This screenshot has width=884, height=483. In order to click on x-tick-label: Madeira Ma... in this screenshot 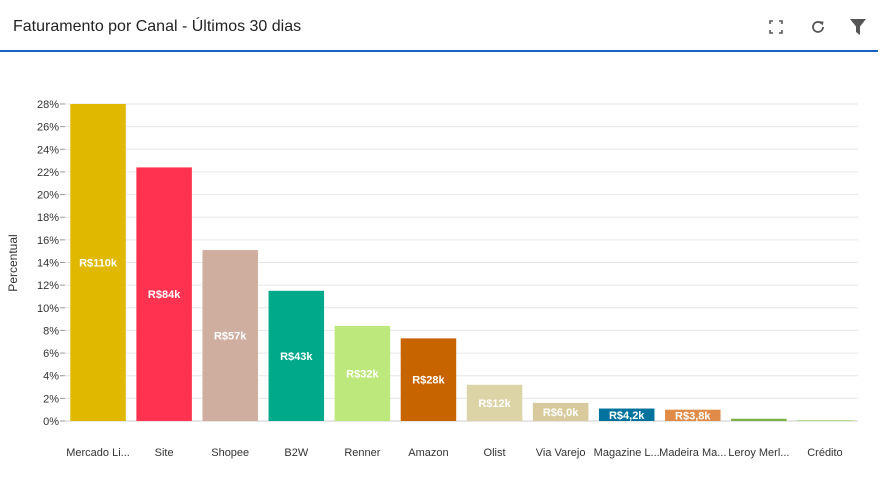, I will do `click(692, 453)`.